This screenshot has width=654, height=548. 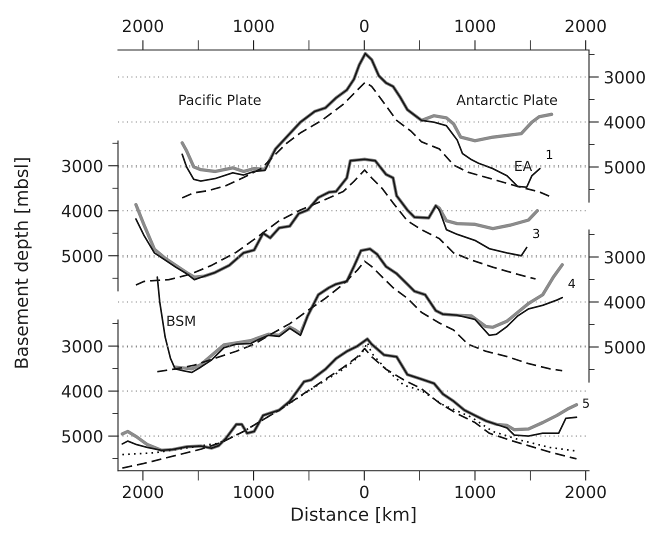 I want to click on series-label: 4, so click(x=572, y=283).